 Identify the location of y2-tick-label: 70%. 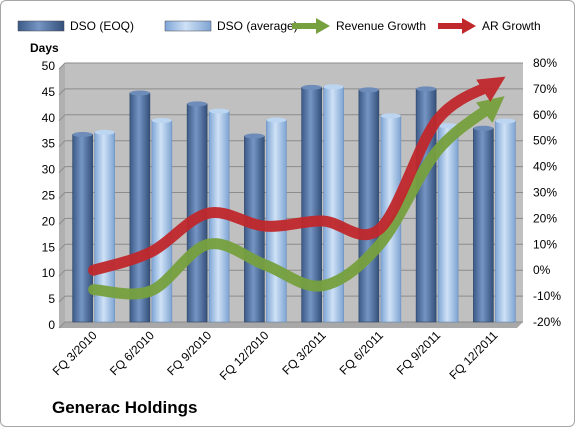
(545, 89).